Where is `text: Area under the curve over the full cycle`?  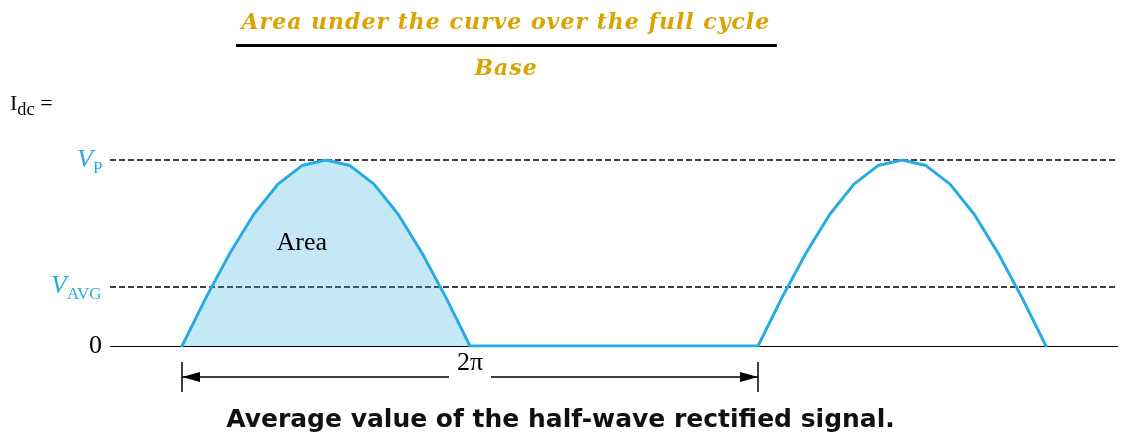 text: Area under the curve over the full cycle is located at coordinates (506, 21).